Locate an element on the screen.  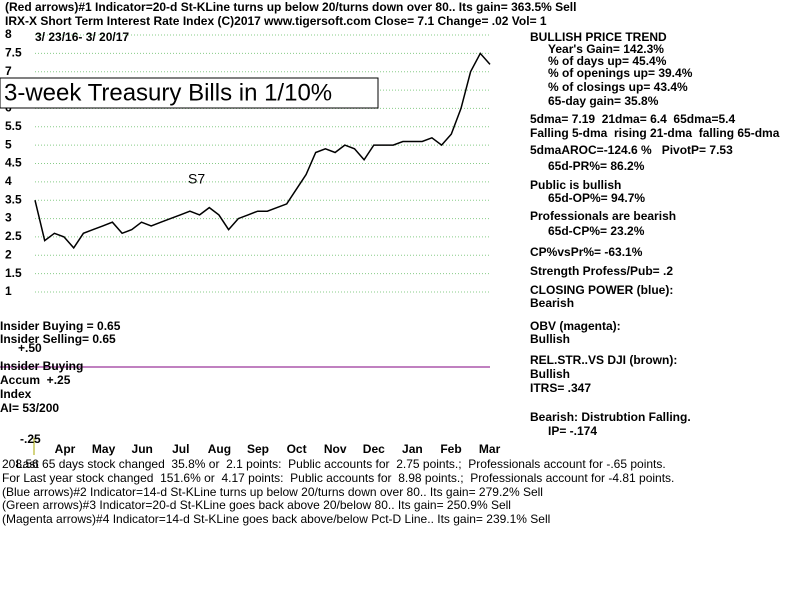
x-tick-label: Aug is located at coordinates (219, 449).